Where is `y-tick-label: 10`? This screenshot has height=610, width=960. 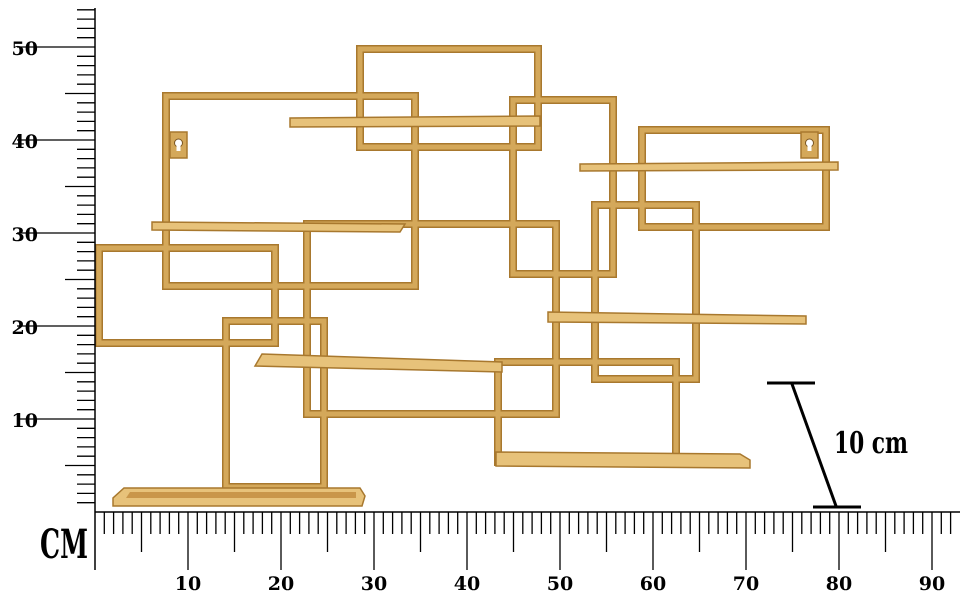
y-tick-label: 10 is located at coordinates (25, 421).